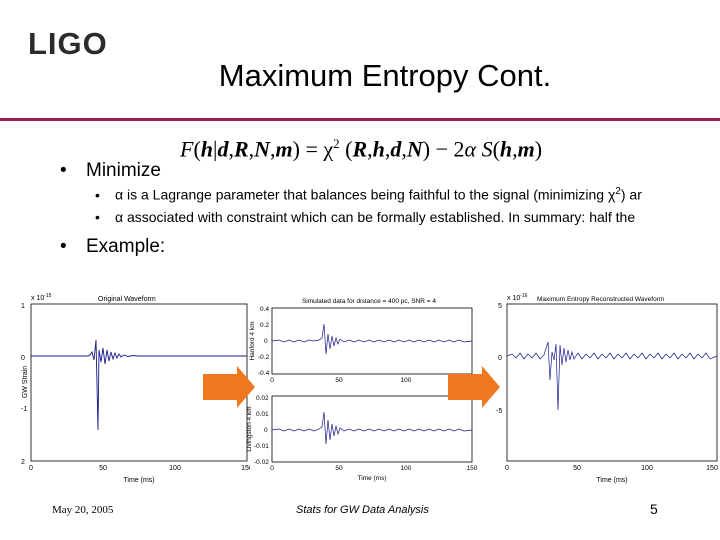 The height and width of the screenshot is (540, 720). I want to click on reconstructed-trace, so click(612, 376).